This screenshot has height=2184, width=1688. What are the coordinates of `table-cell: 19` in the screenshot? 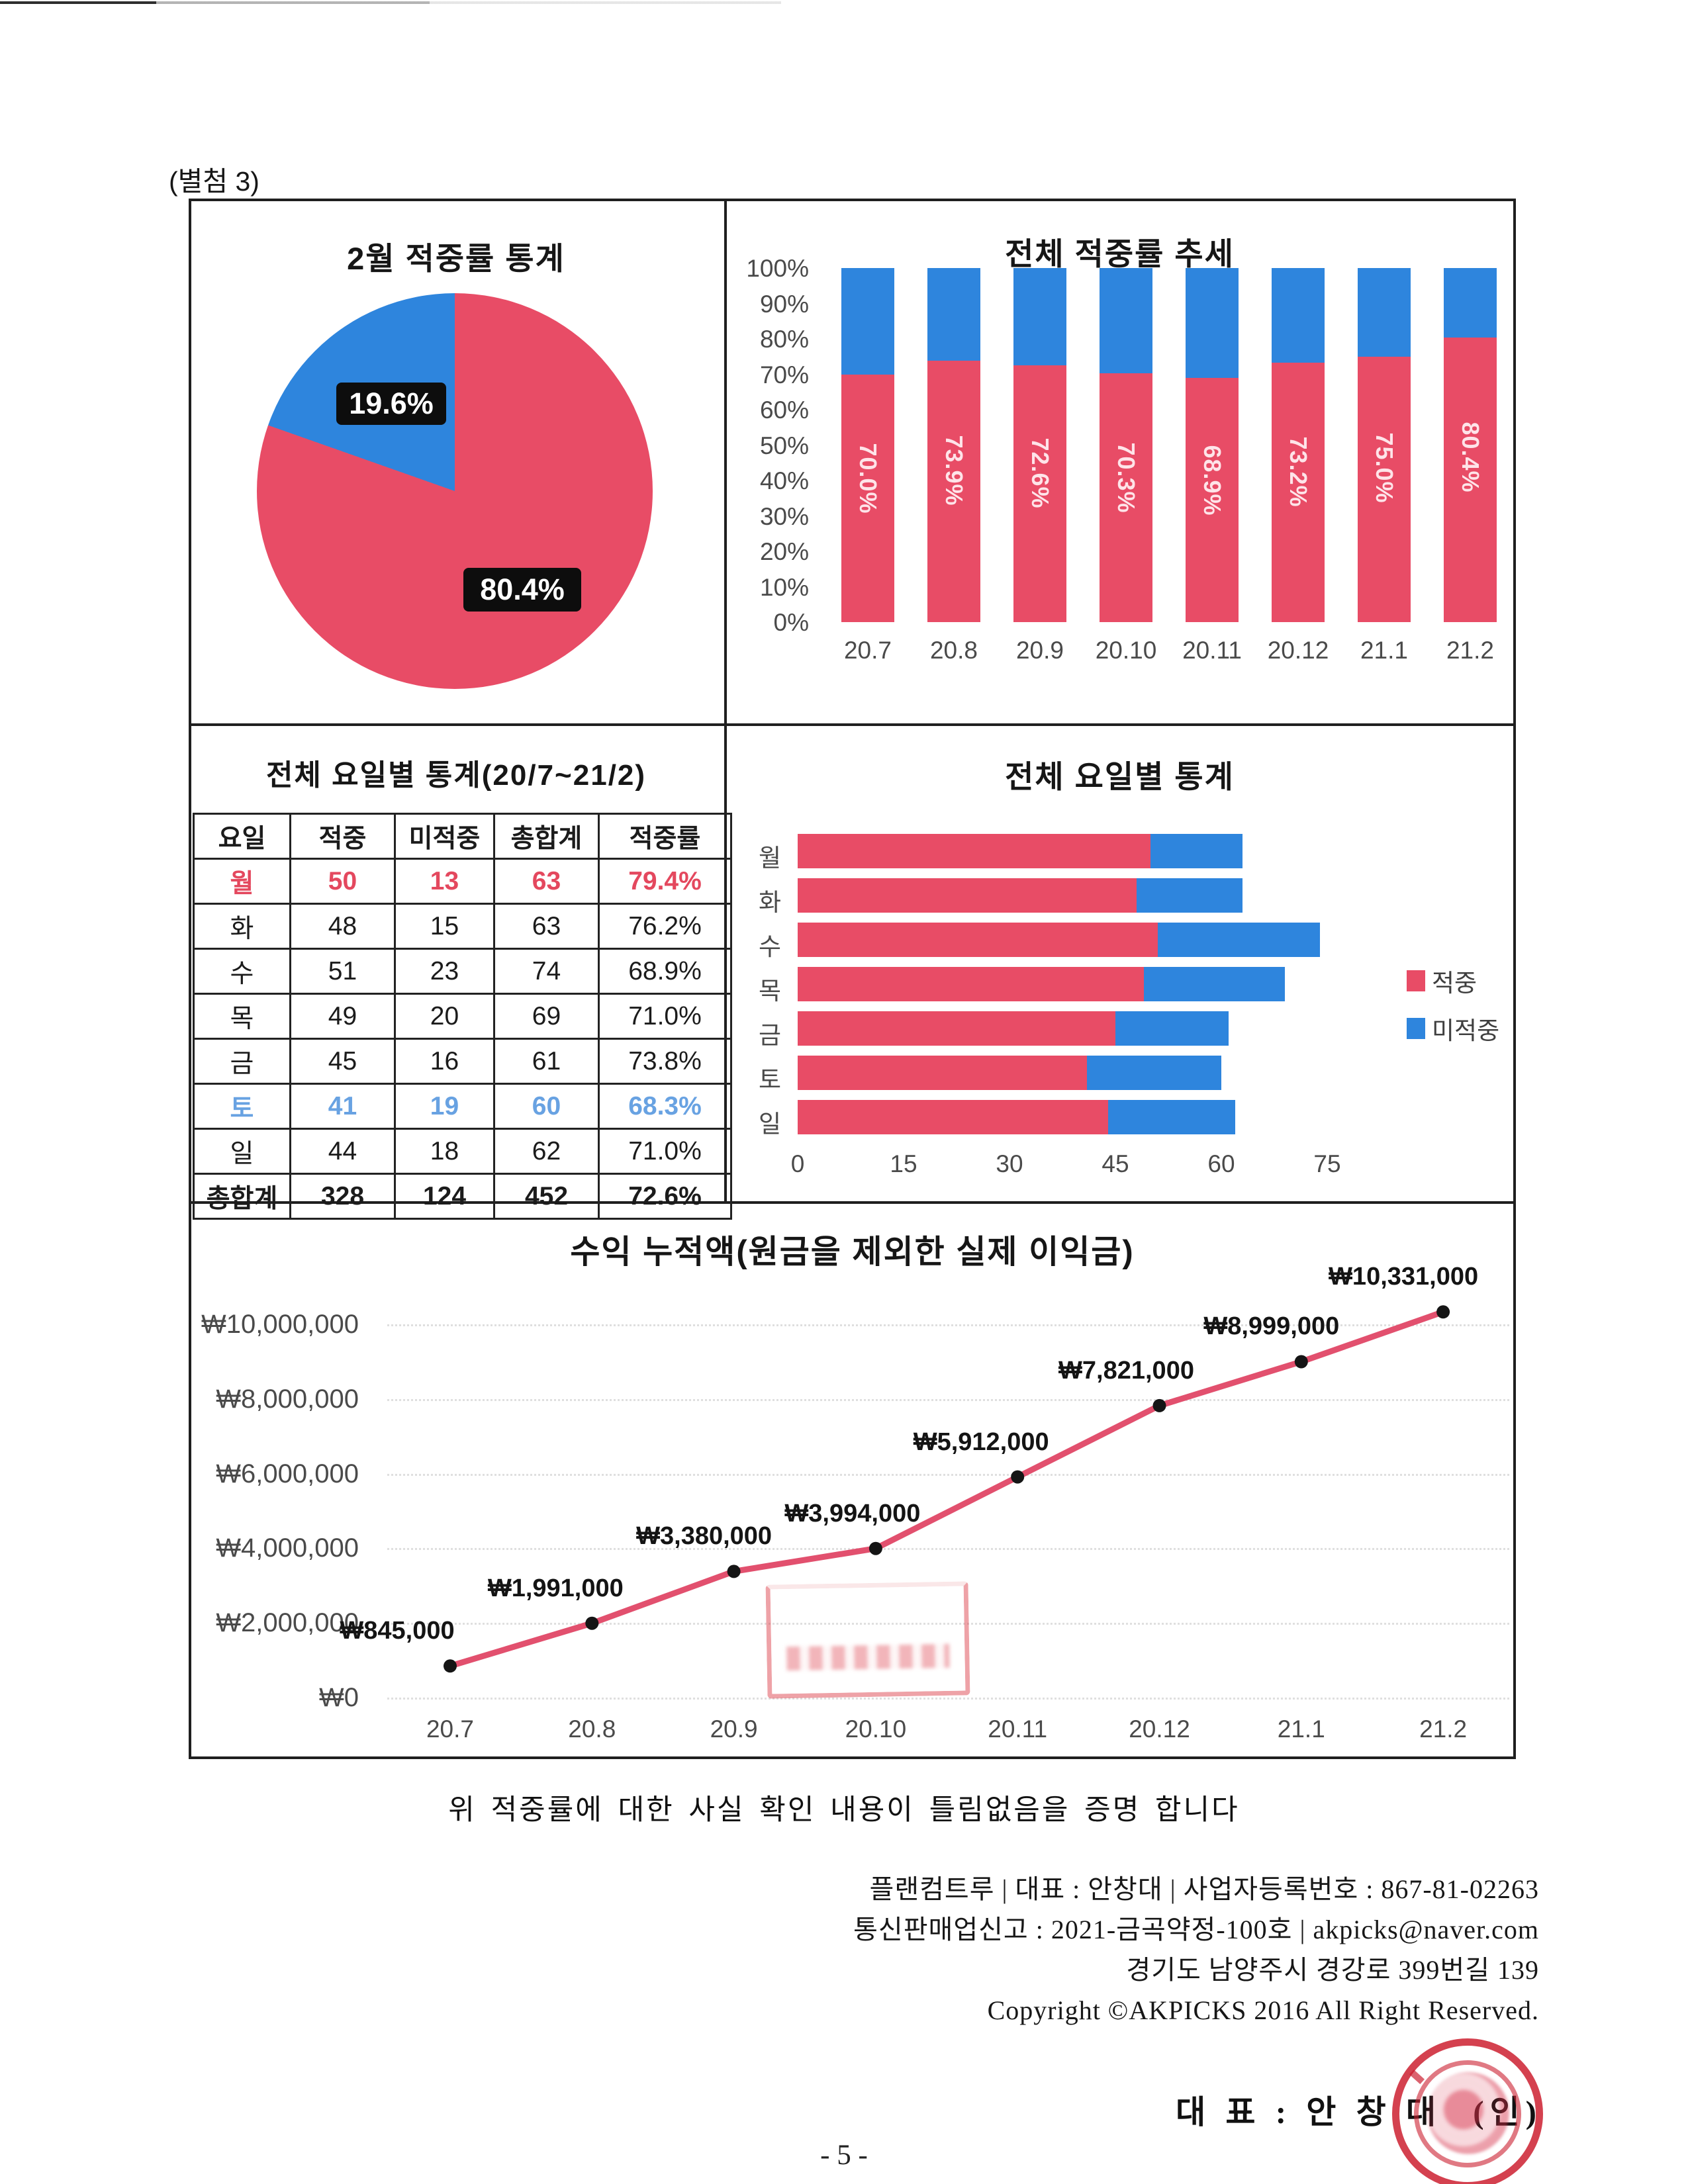 It's located at (444, 1106).